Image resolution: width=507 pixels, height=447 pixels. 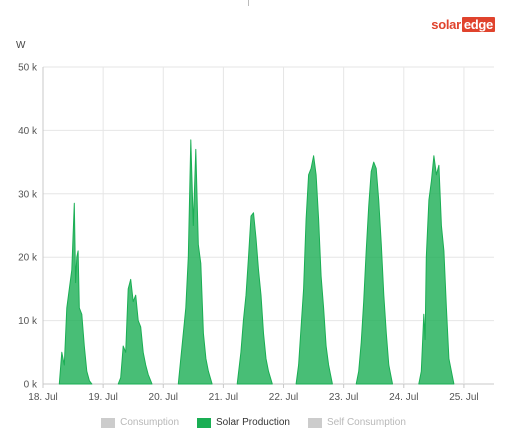 I want to click on x-tick-label: 19. Jul, so click(x=102, y=397).